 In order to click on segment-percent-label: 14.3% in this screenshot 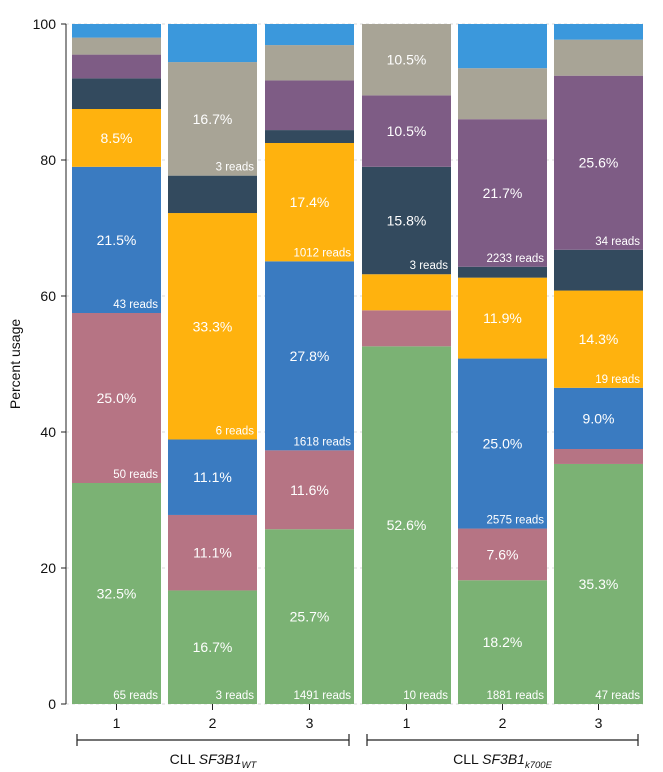, I will do `click(599, 339)`.